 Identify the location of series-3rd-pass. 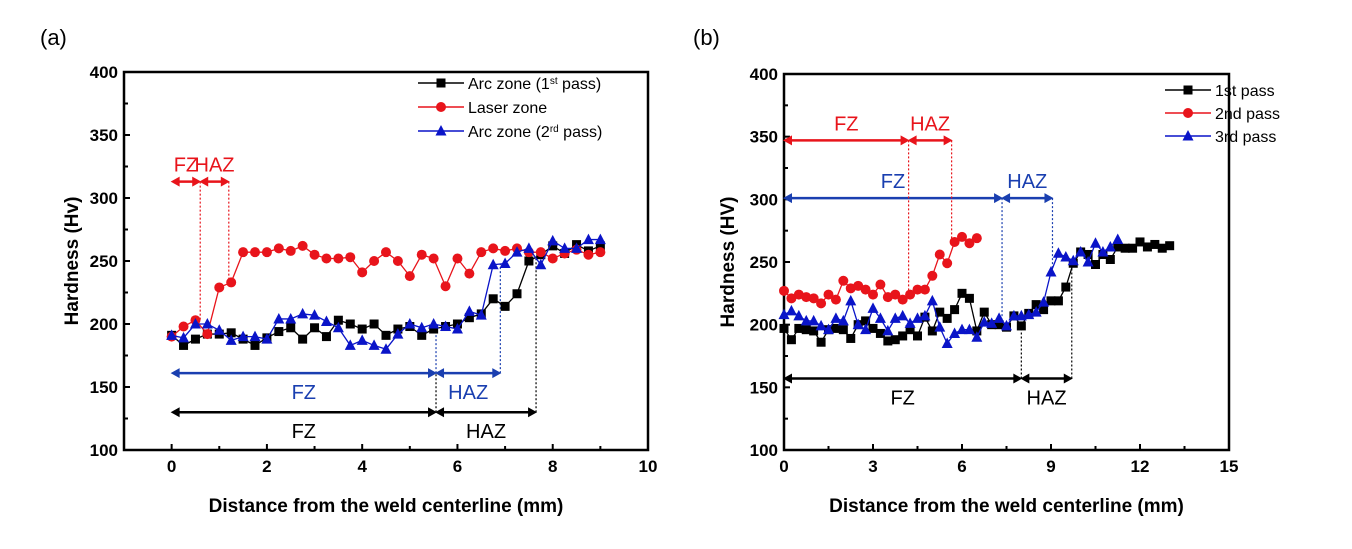
(951, 290).